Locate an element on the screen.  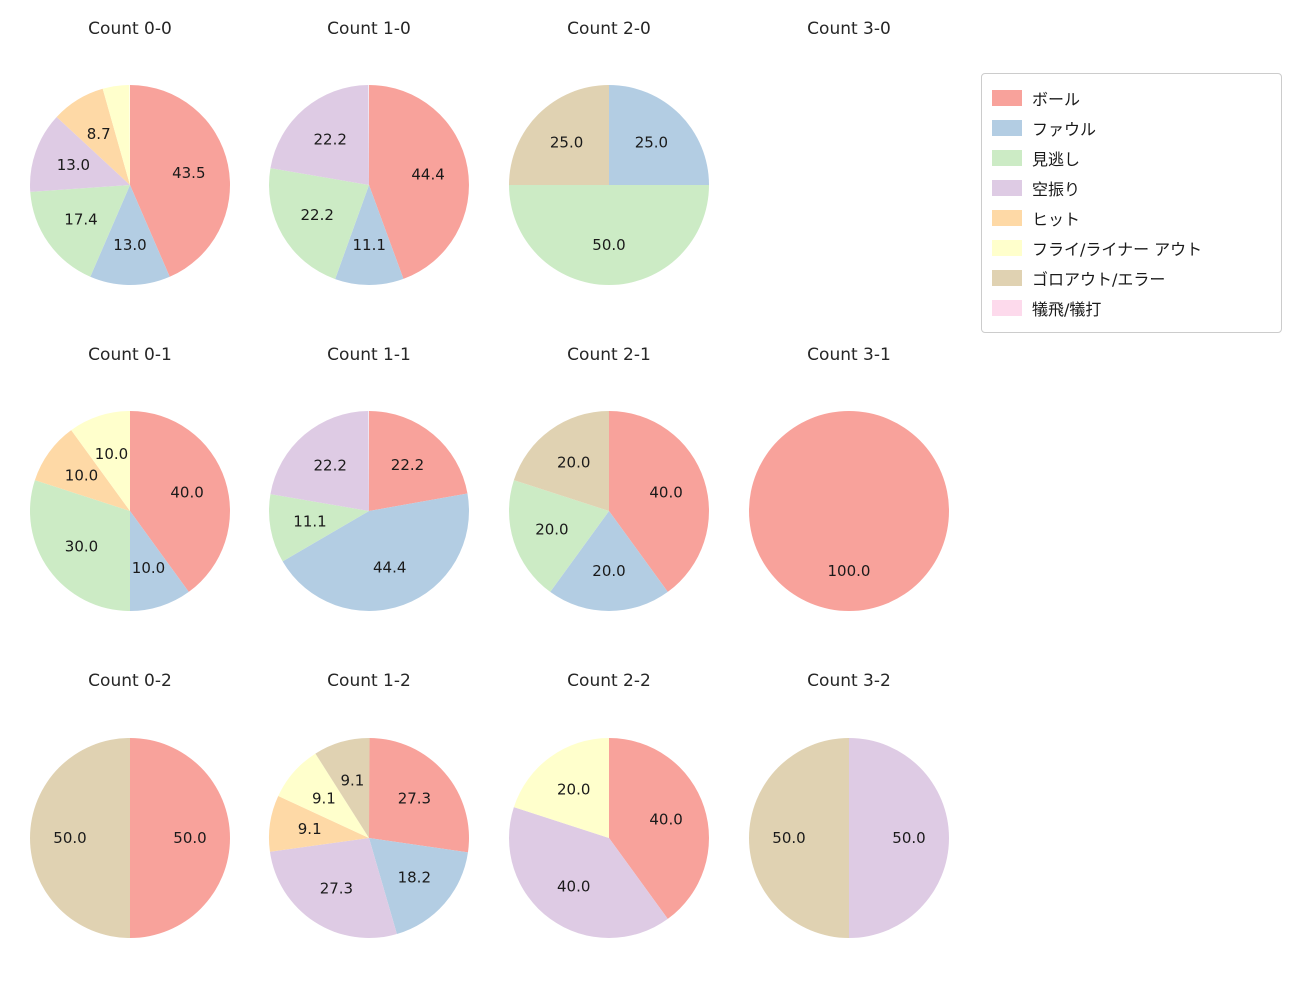
pie-slice-label: 100.0 is located at coordinates (849, 571).